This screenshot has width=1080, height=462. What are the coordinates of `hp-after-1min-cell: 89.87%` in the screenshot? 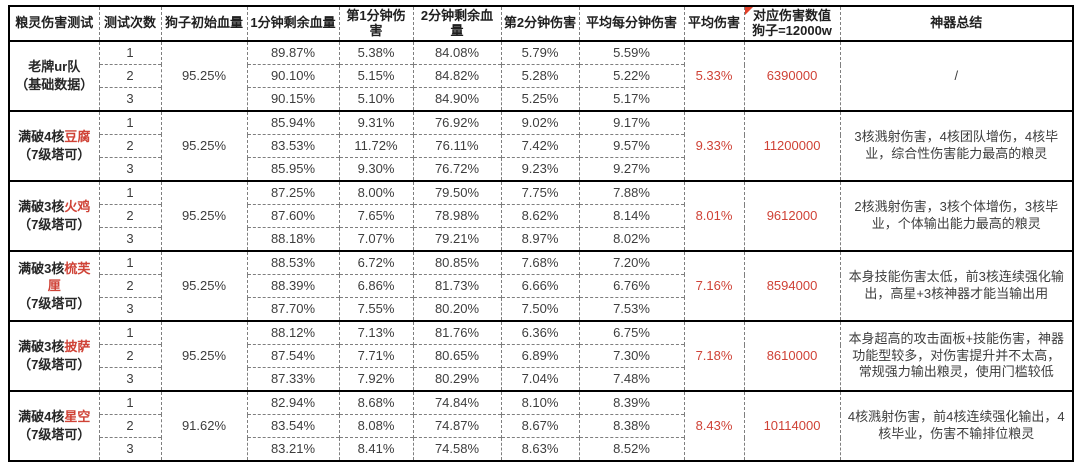 It's located at (292, 52).